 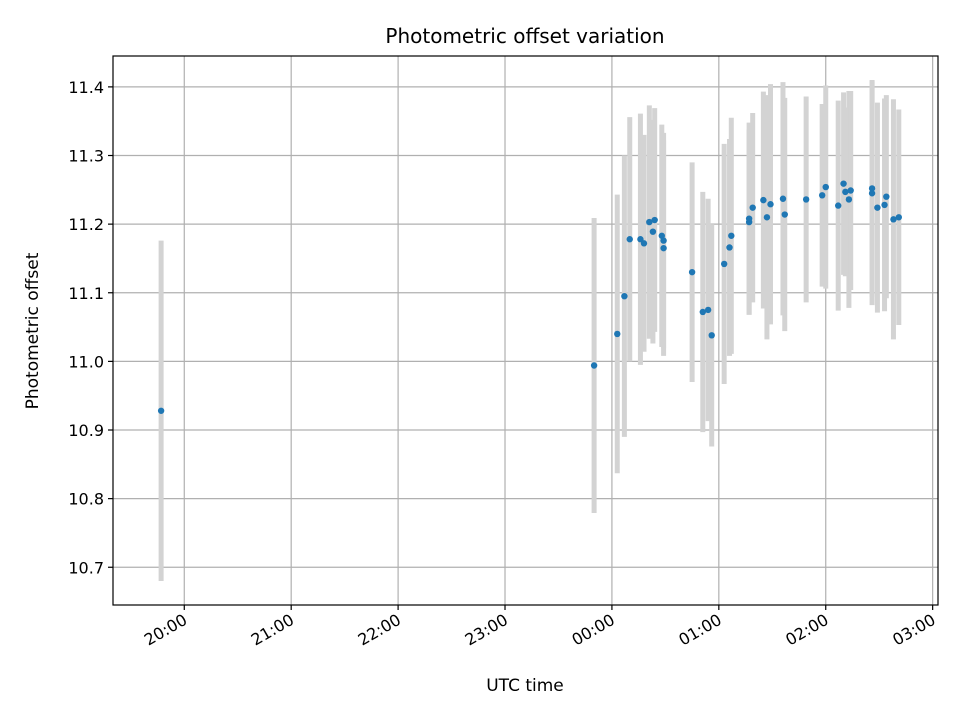 What do you see at coordinates (165, 630) in the screenshot?
I see `x-tick-label: 20:00` at bounding box center [165, 630].